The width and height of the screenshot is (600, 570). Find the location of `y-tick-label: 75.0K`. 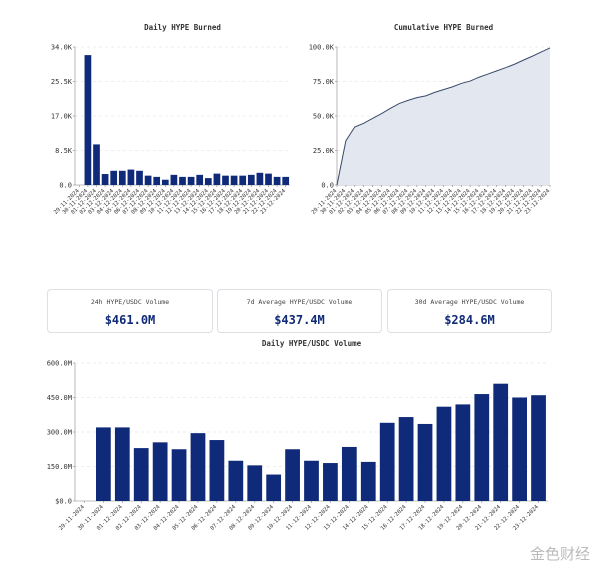

y-tick-label: 75.0K is located at coordinates (324, 82).